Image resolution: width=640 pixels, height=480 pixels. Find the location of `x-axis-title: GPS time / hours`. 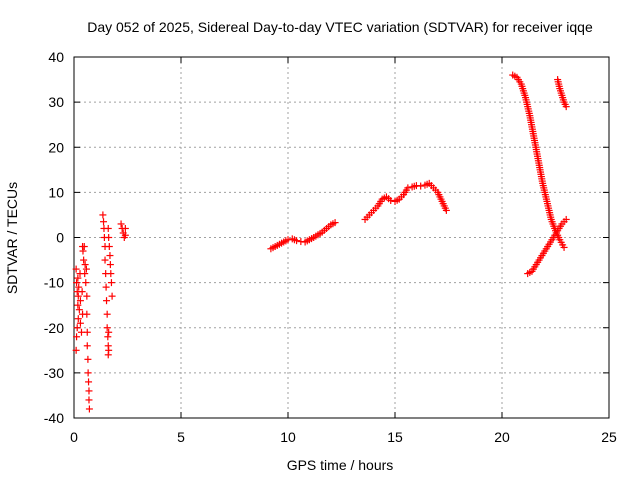

x-axis-title: GPS time / hours is located at coordinates (340, 465).